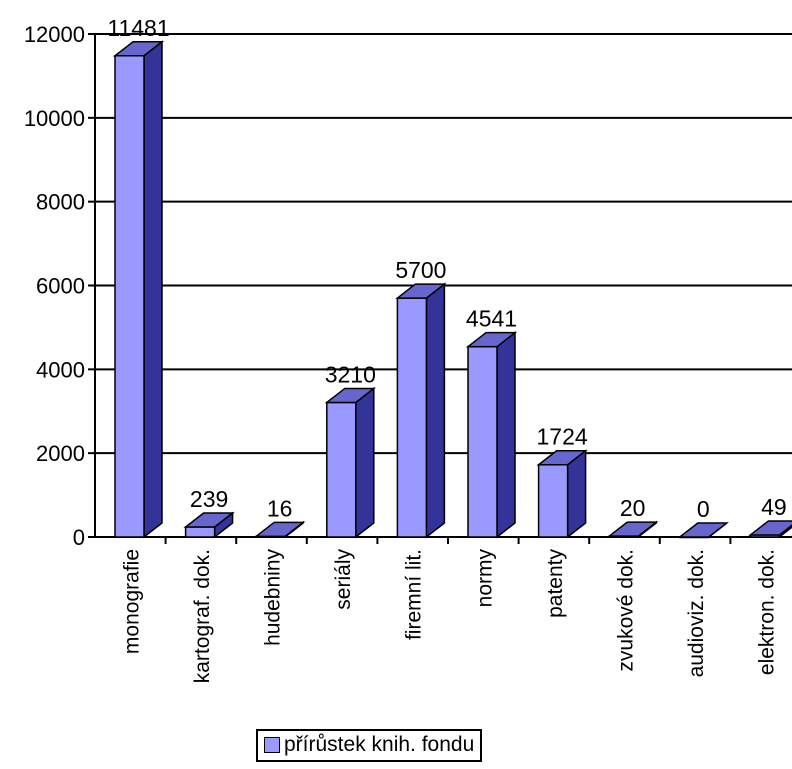 The height and width of the screenshot is (769, 792). What do you see at coordinates (491, 319) in the screenshot?
I see `data-label: 4541` at bounding box center [491, 319].